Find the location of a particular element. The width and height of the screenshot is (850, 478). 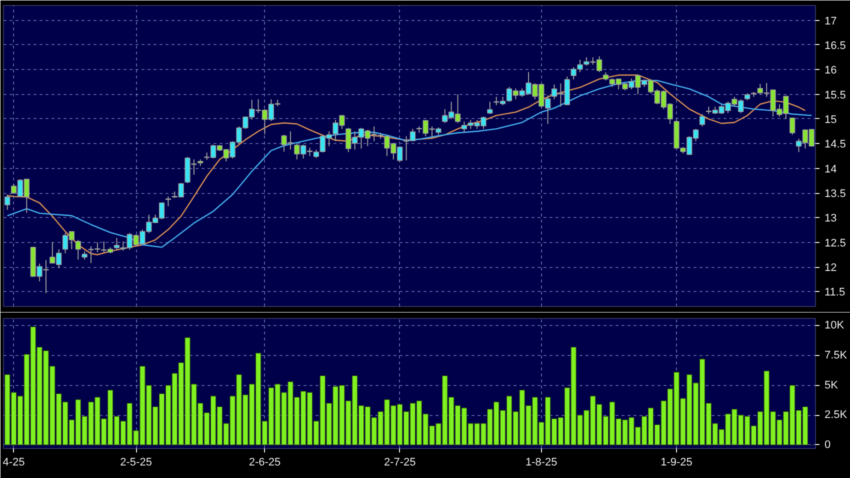

y-tick-label: 16.5 is located at coordinates (835, 46).